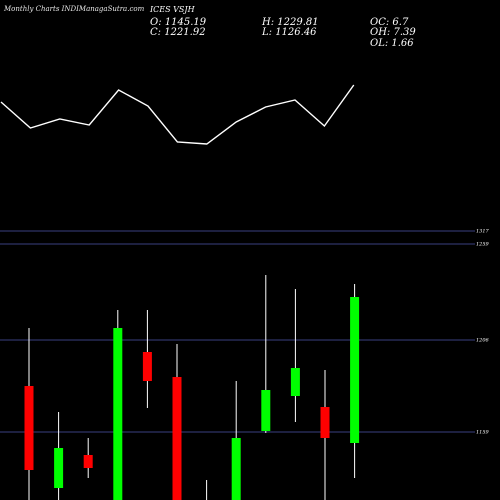 This screenshot has width=500, height=500. Describe the element at coordinates (289, 32) in the screenshot. I see `low-value: L: 1126.46` at that location.